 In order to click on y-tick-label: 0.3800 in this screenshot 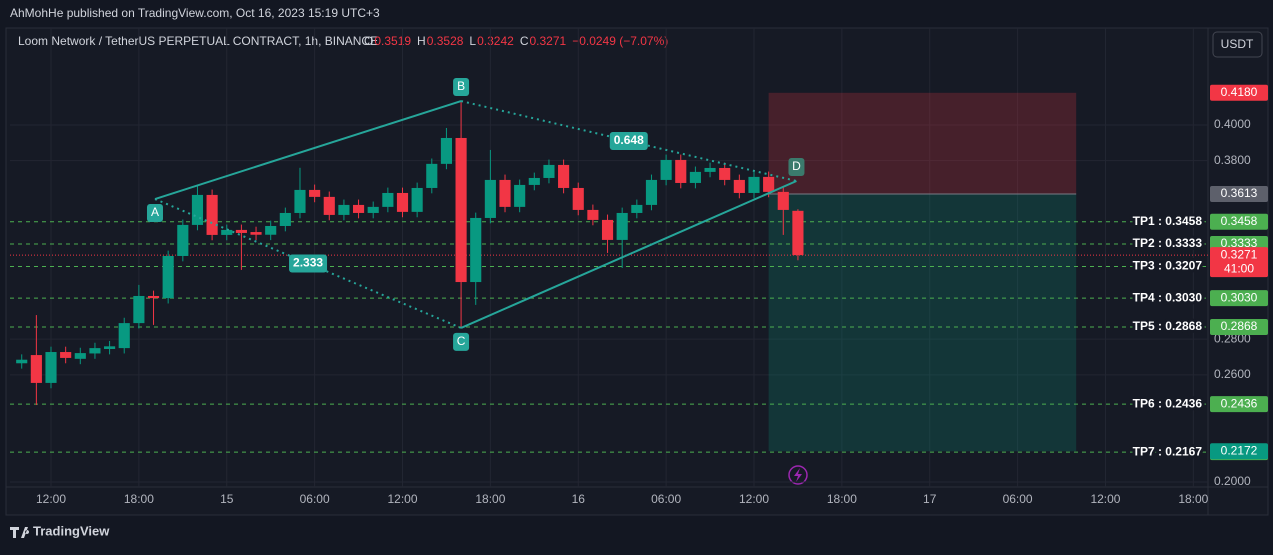, I will do `click(1232, 160)`.